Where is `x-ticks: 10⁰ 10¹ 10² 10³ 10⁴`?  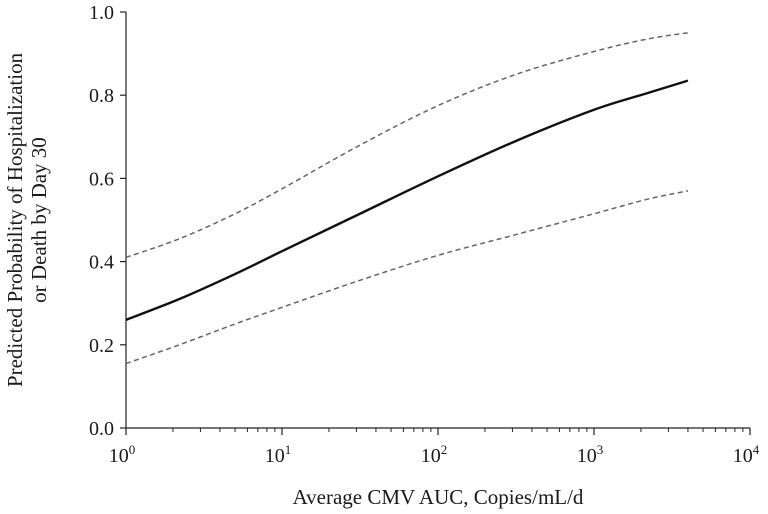
x-ticks: 10⁰ 10¹ 10² 10³ 10⁴ is located at coordinates (434, 447).